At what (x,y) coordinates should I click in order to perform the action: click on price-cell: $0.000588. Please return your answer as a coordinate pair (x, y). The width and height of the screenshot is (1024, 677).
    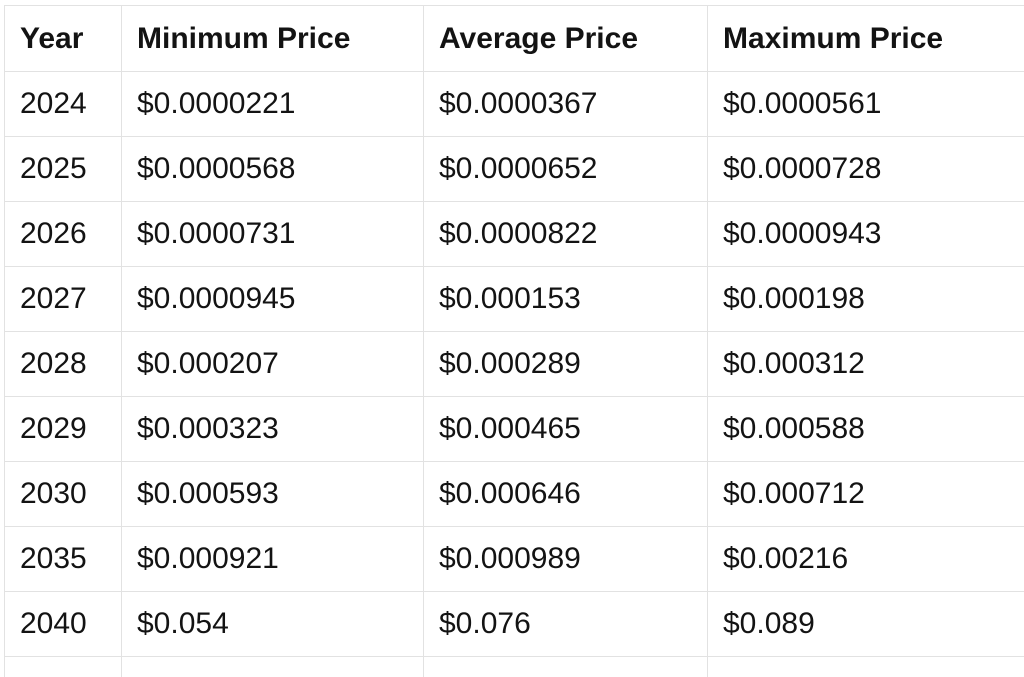
    Looking at the image, I should click on (865, 429).